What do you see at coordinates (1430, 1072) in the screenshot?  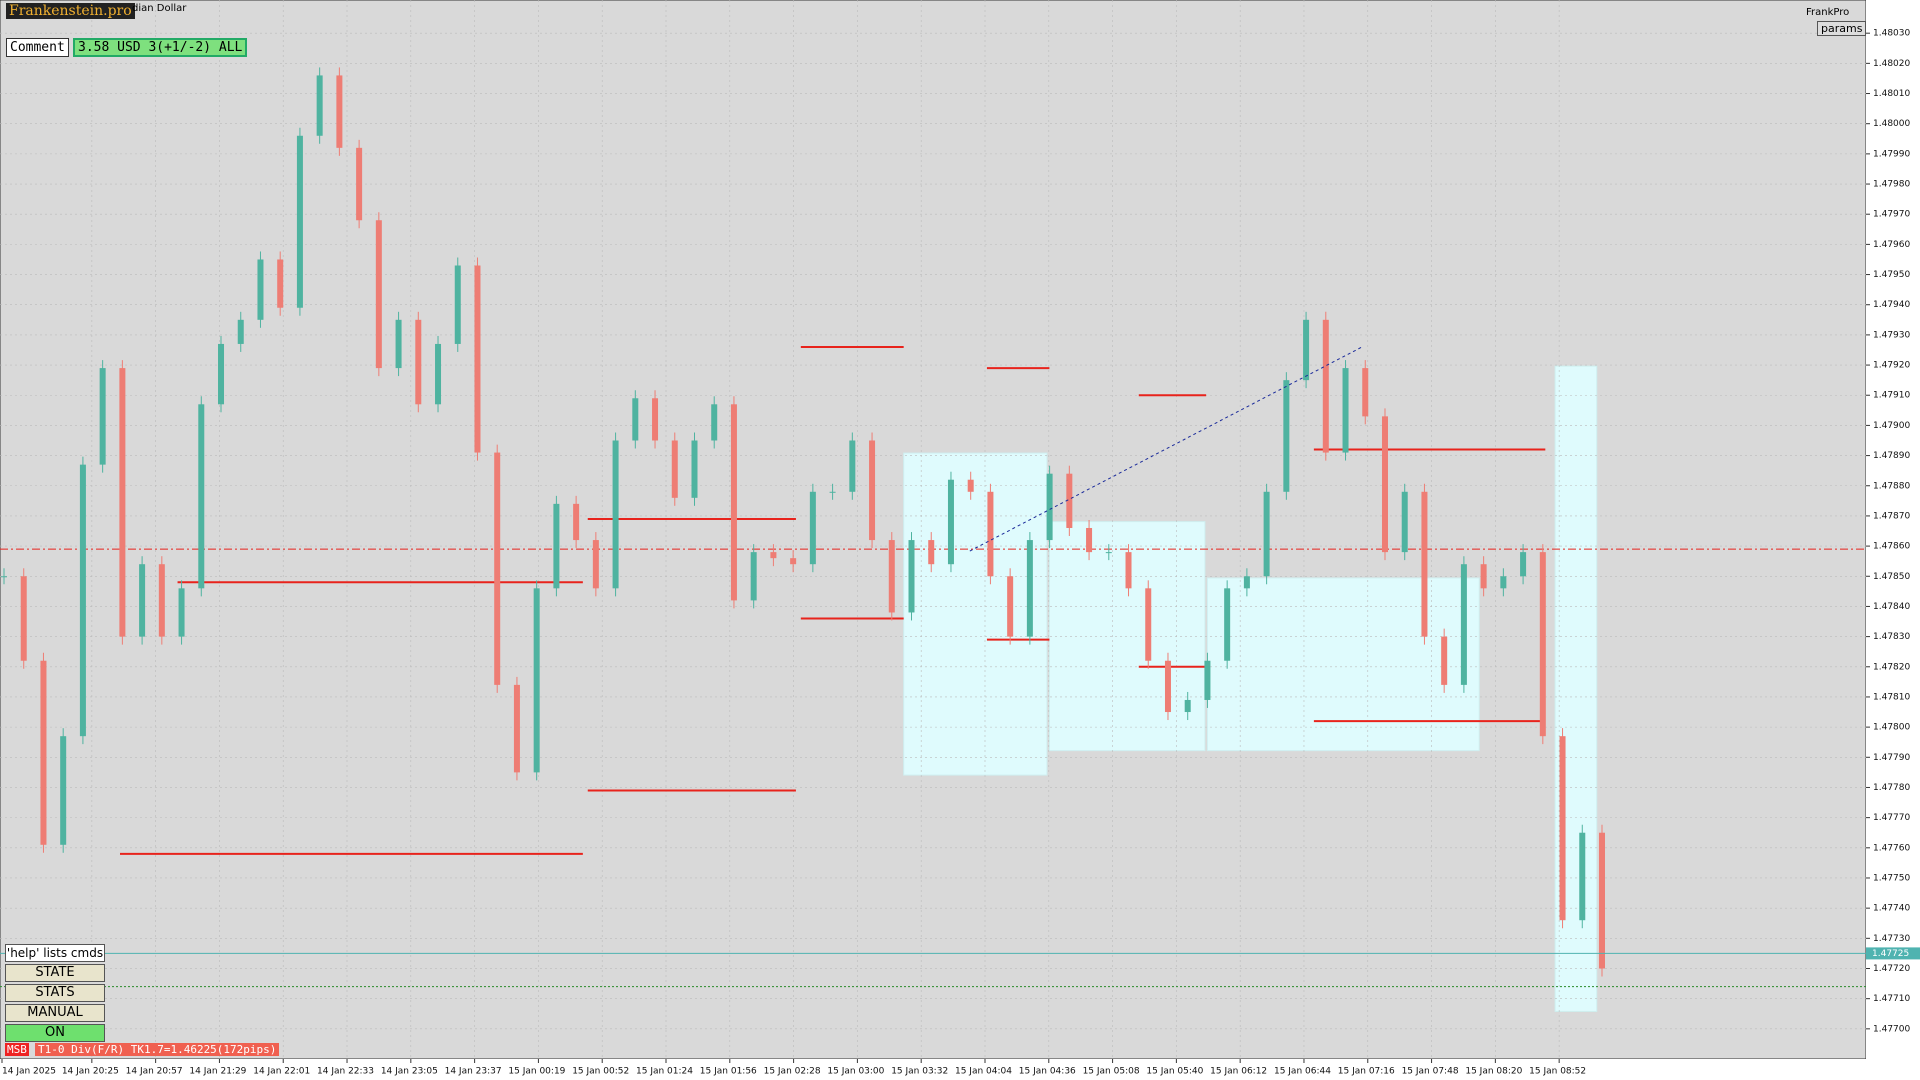 I see `x-tick-label: 15 Jan 07:48` at bounding box center [1430, 1072].